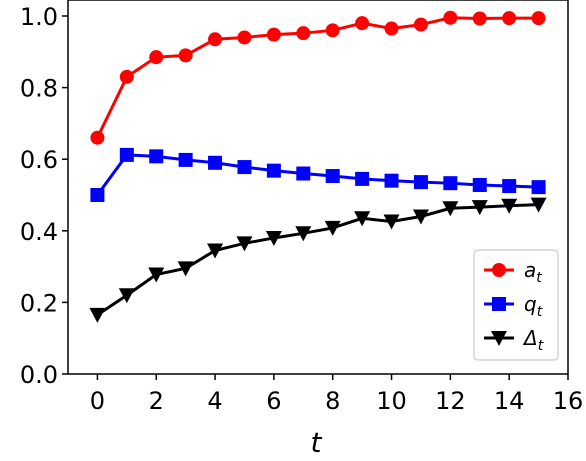 Image resolution: width=586 pixels, height=461 pixels. Describe the element at coordinates (156, 401) in the screenshot. I see `x-tick-label: 2` at that location.